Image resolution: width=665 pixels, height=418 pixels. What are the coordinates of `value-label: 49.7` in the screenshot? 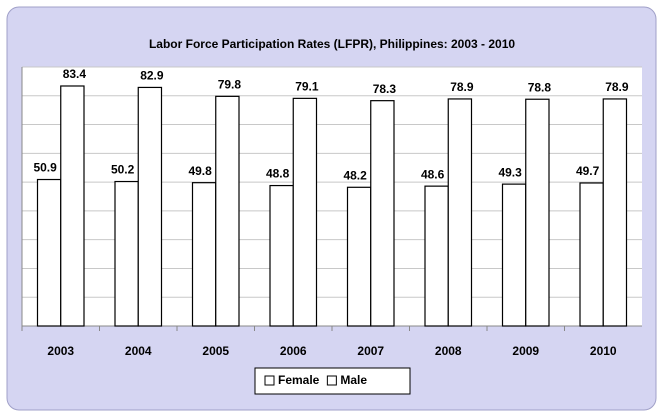 It's located at (588, 171).